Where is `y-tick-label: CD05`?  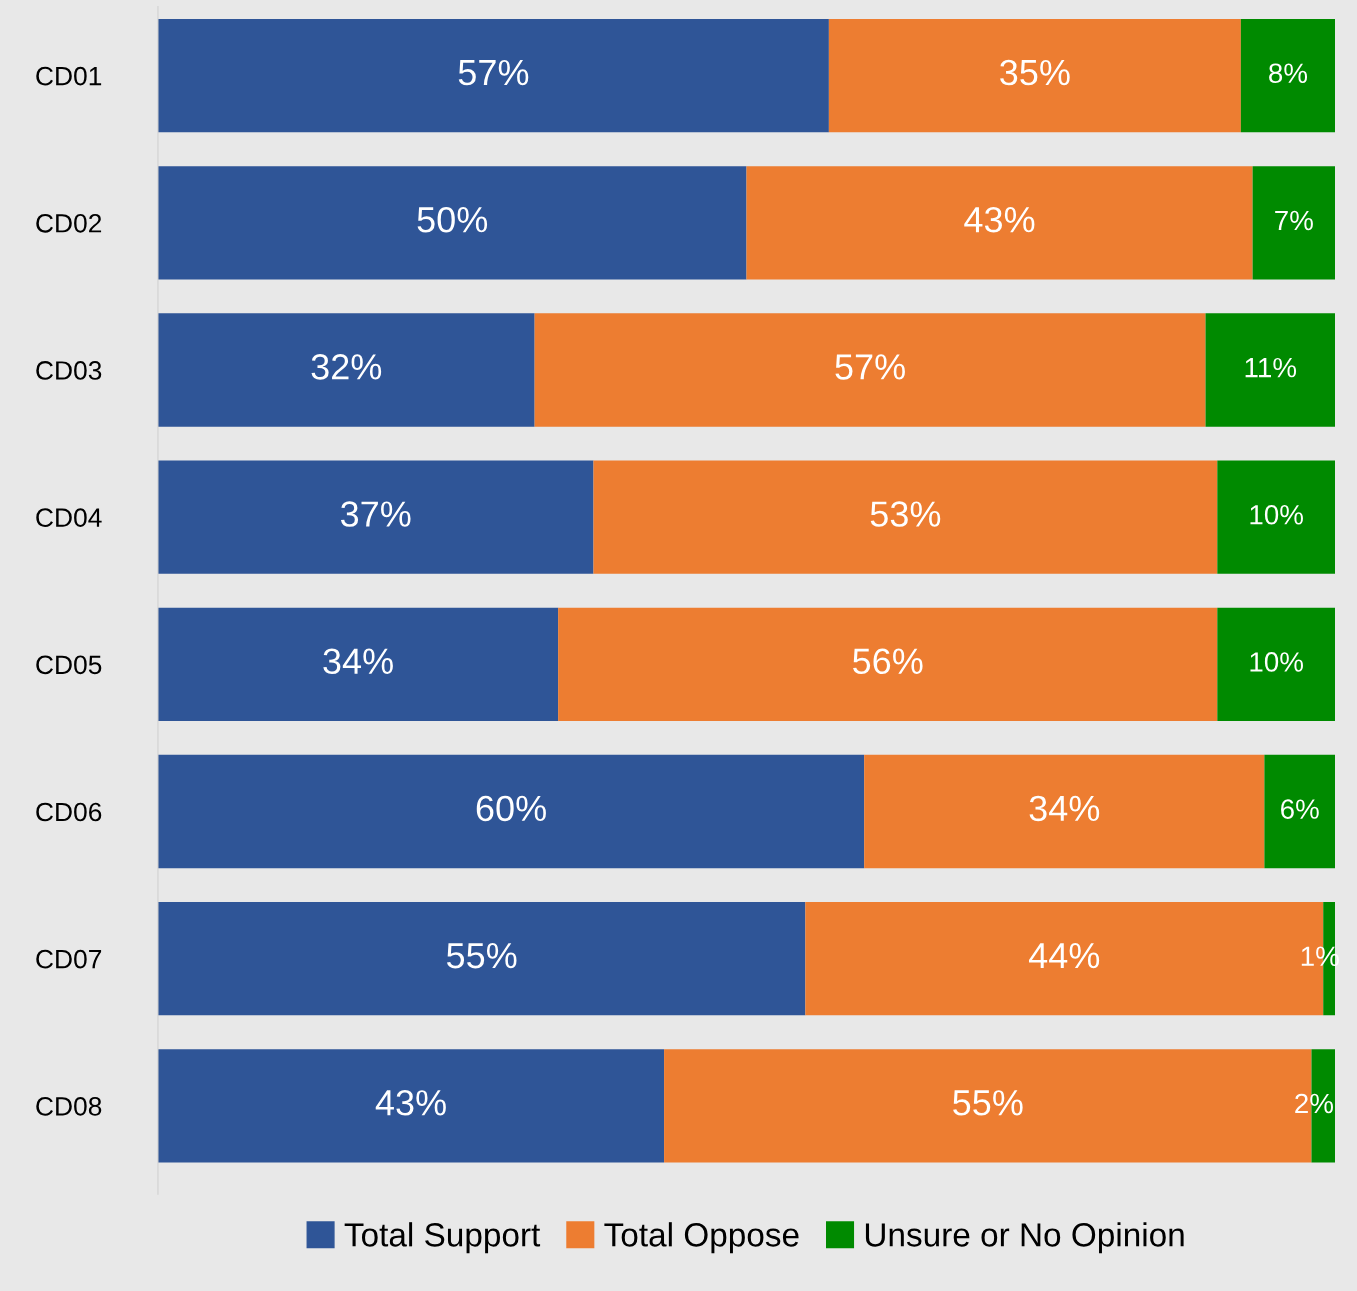
y-tick-label: CD05 is located at coordinates (69, 665).